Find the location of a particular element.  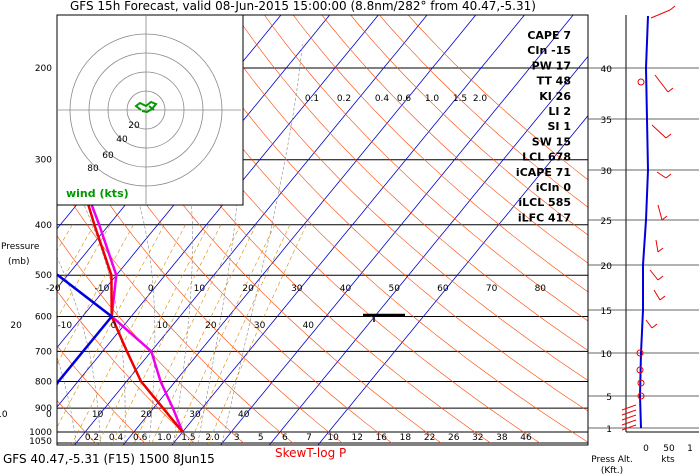

hodograph-trace is located at coordinates (146, 107).